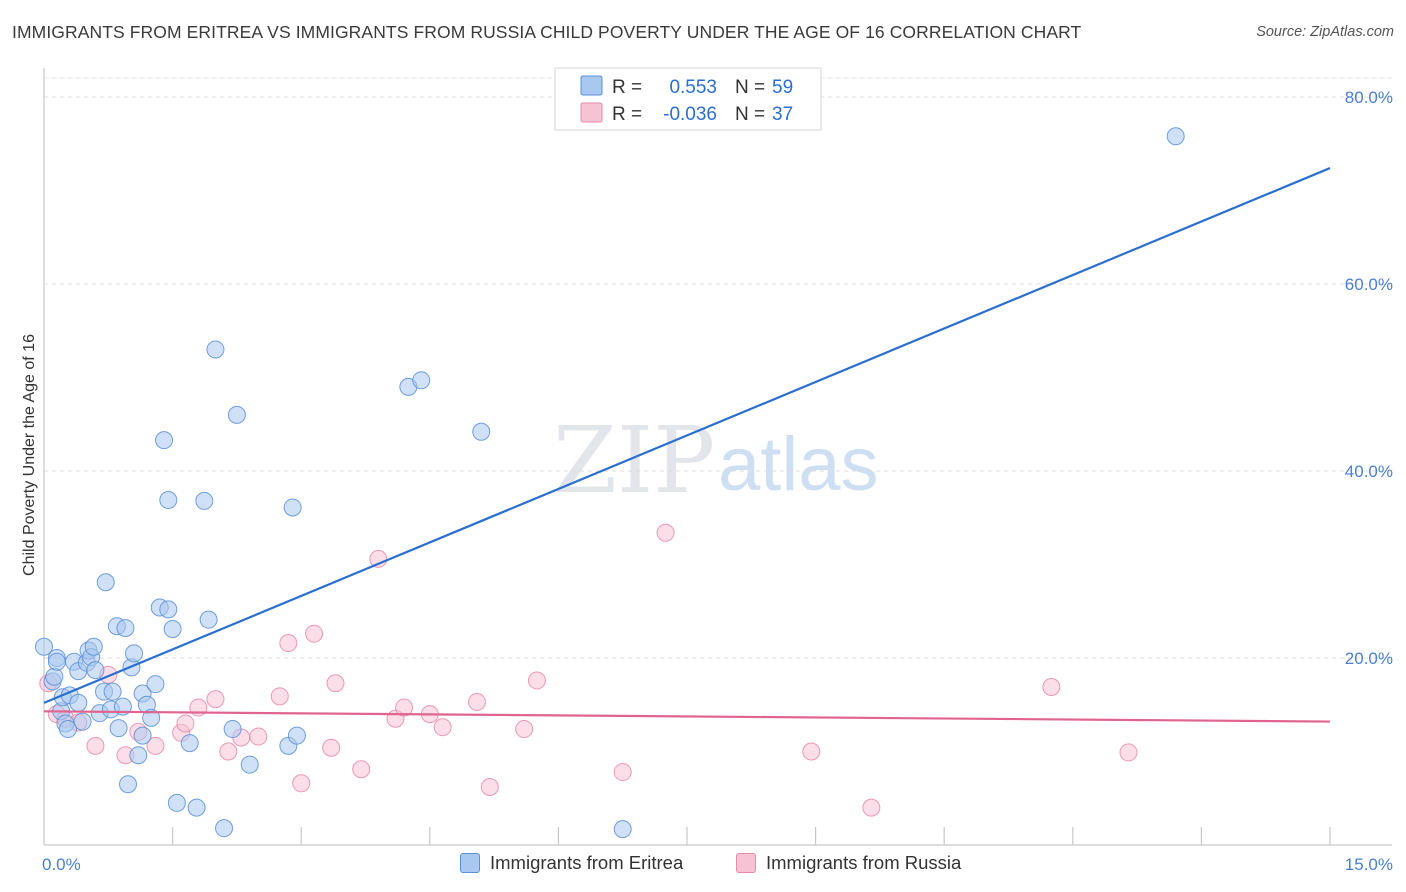 This screenshot has width=1406, height=892. Describe the element at coordinates (782, 87) in the screenshot. I see `legend-n-value-eritrea: 59` at that location.